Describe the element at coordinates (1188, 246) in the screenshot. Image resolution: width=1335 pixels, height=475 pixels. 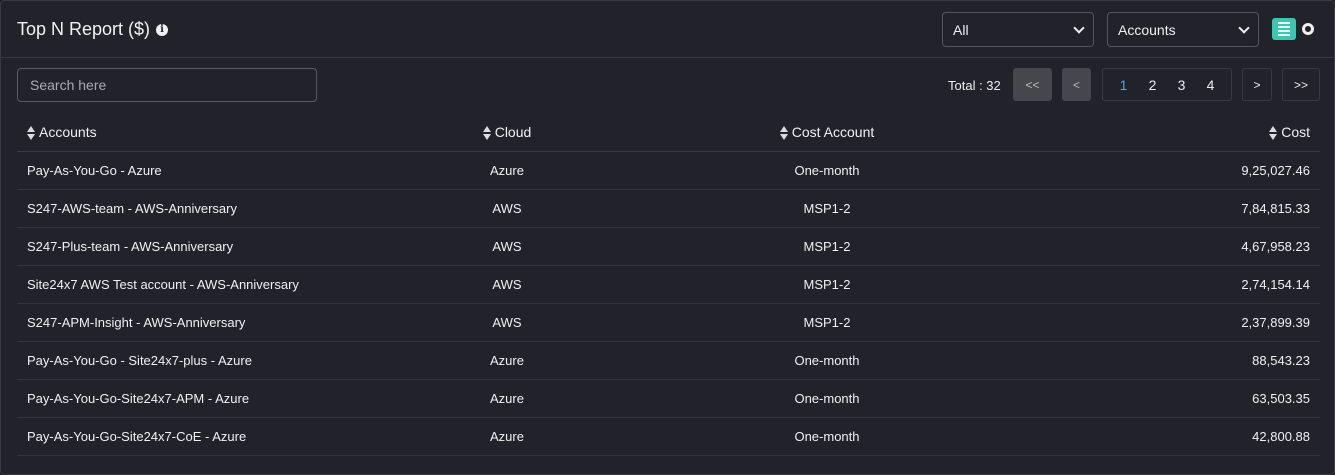
I see `cost-cell: 4,67,958.23` at that location.